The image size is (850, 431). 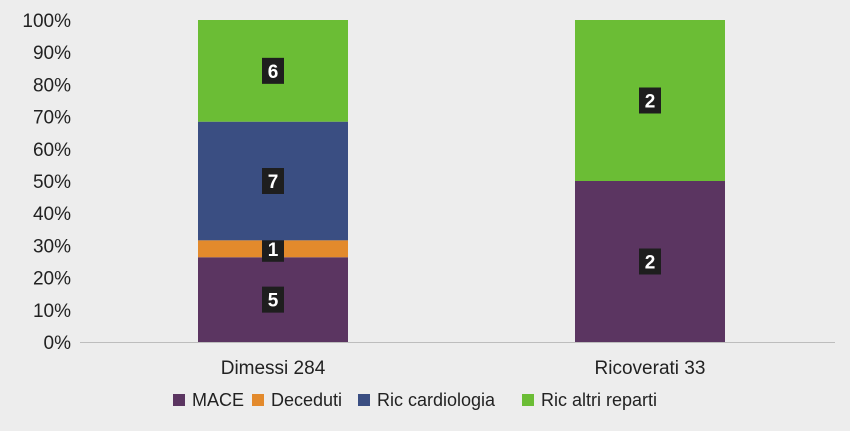 I want to click on data-label: 1, so click(x=273, y=250).